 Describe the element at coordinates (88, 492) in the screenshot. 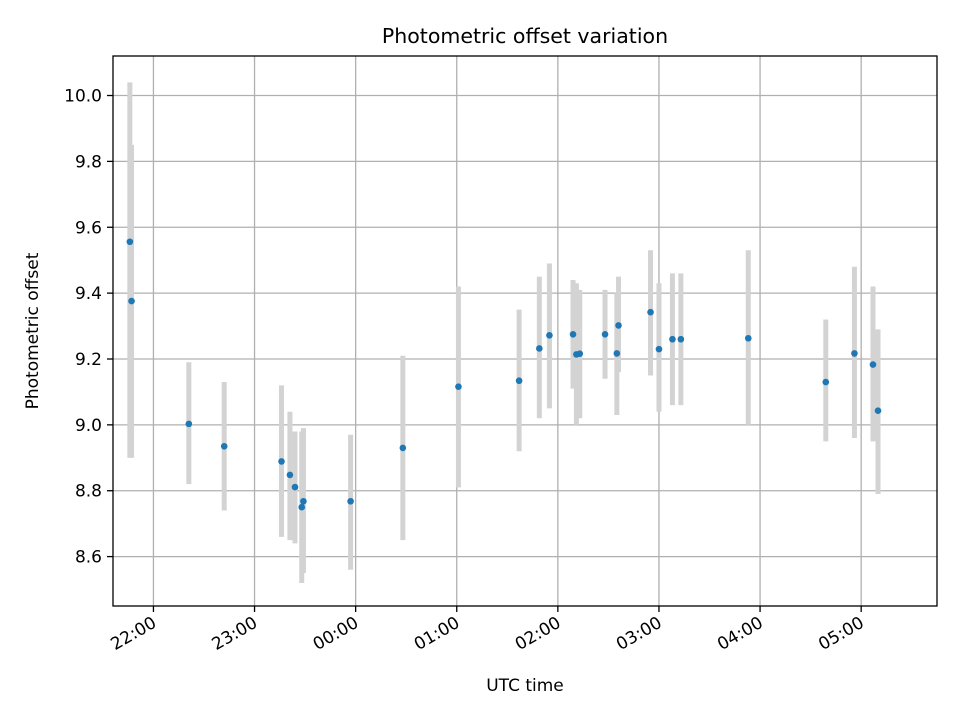

I see `y-tick-label: 8.8` at that location.